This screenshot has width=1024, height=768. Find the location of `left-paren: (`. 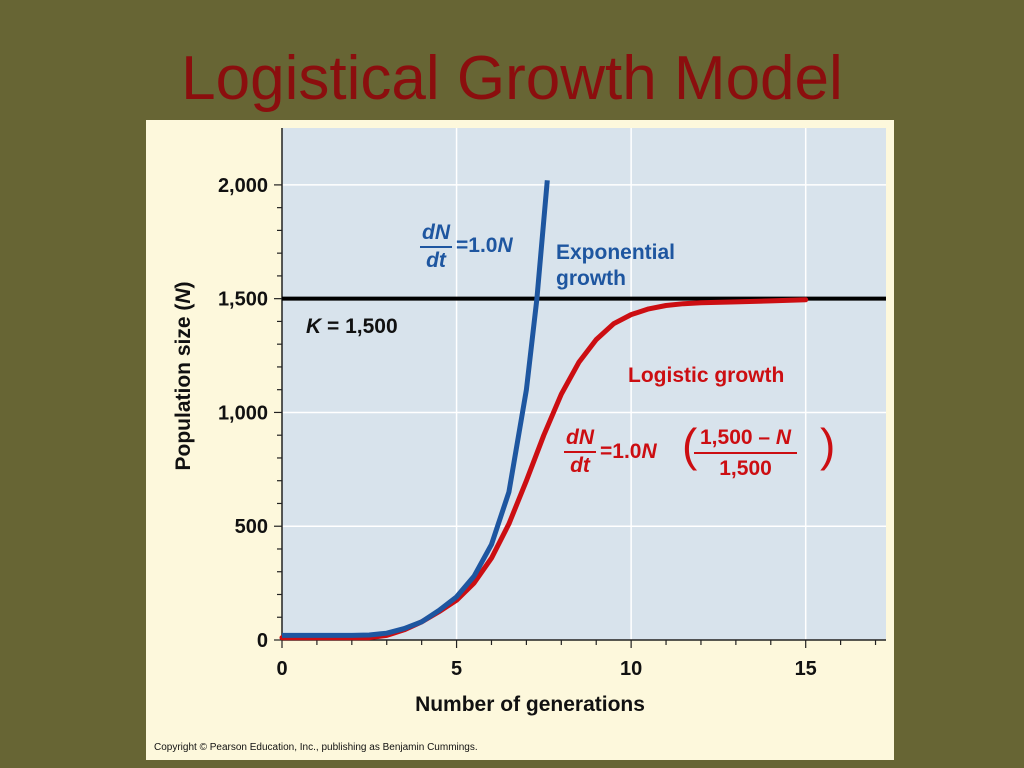

left-paren: ( is located at coordinates (690, 445).